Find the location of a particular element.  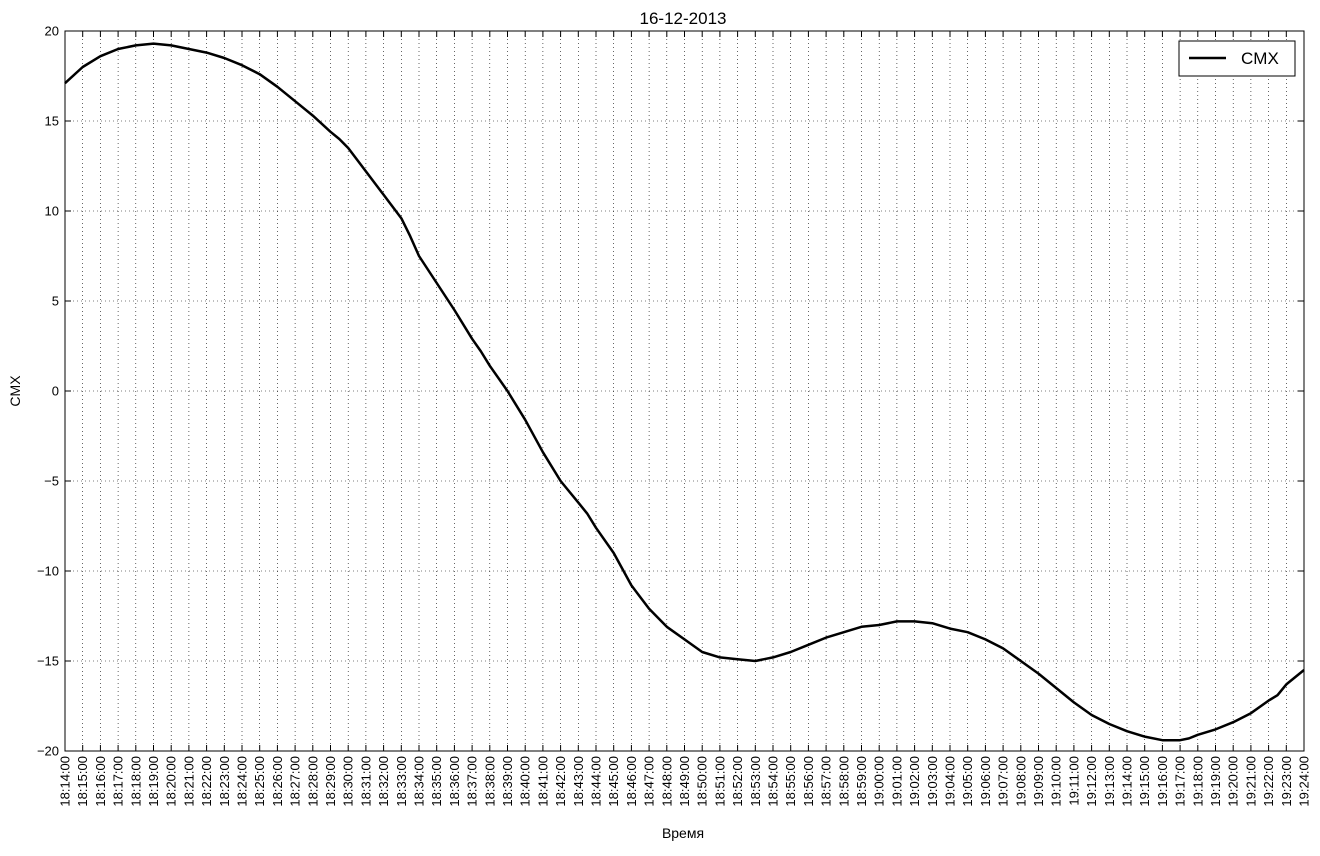

y-tick-label: 15 is located at coordinates (52, 121).